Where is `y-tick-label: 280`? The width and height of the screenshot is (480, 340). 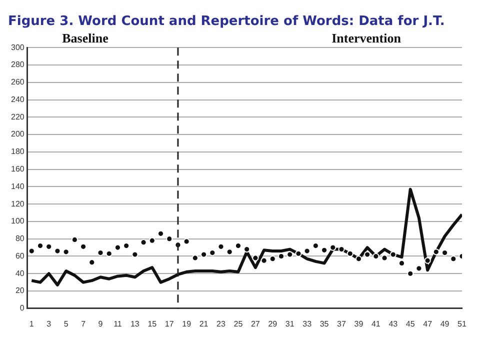
y-tick-label: 280 is located at coordinates (17, 65).